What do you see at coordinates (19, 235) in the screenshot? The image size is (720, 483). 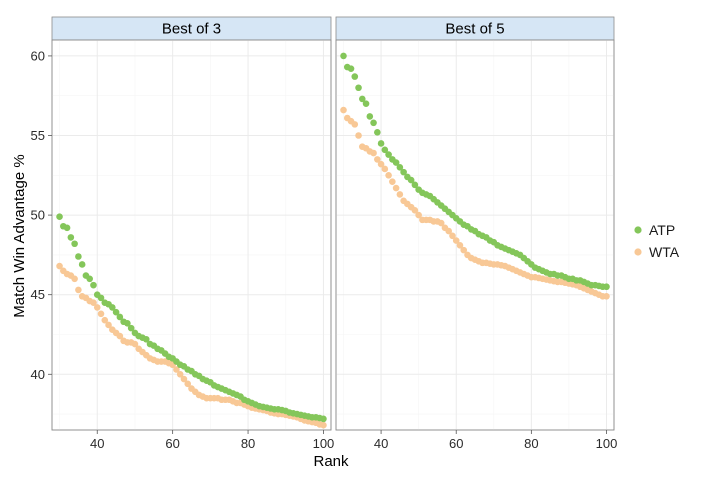 I see `y-axis-title: Match Win Advantage %` at bounding box center [19, 235].